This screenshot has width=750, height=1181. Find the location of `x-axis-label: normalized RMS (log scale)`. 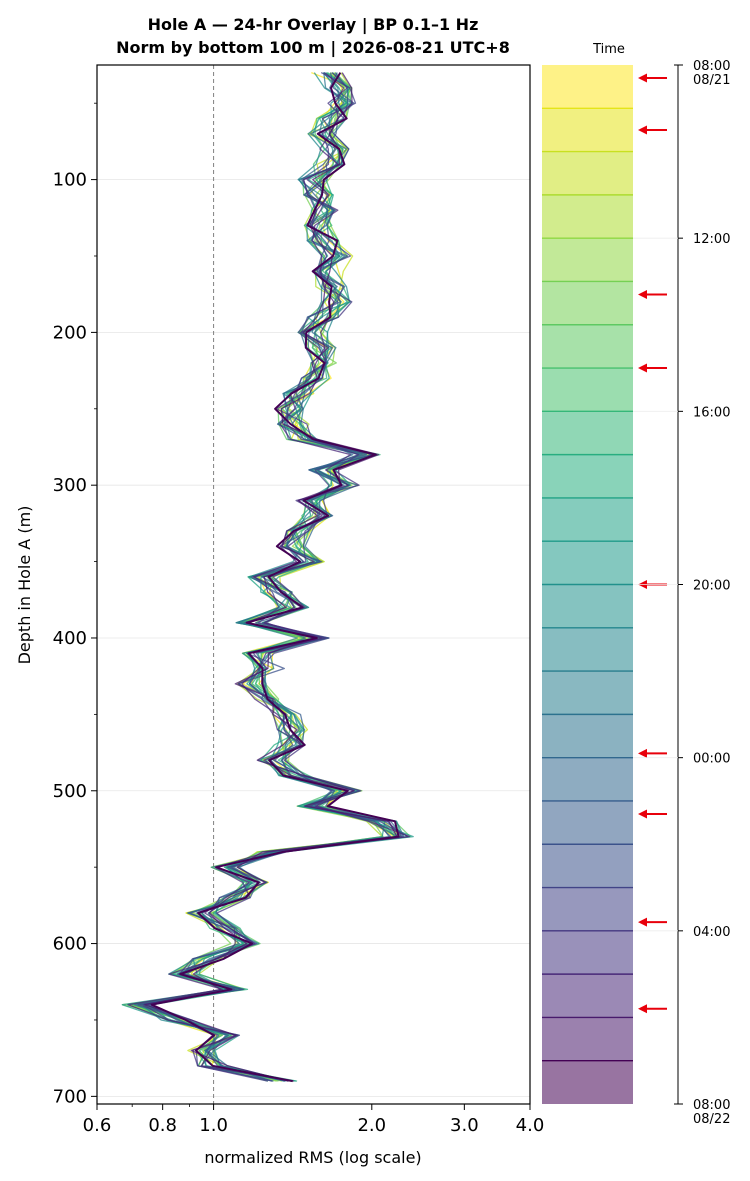

x-axis-label: normalized RMS (log scale) is located at coordinates (312, 1157).